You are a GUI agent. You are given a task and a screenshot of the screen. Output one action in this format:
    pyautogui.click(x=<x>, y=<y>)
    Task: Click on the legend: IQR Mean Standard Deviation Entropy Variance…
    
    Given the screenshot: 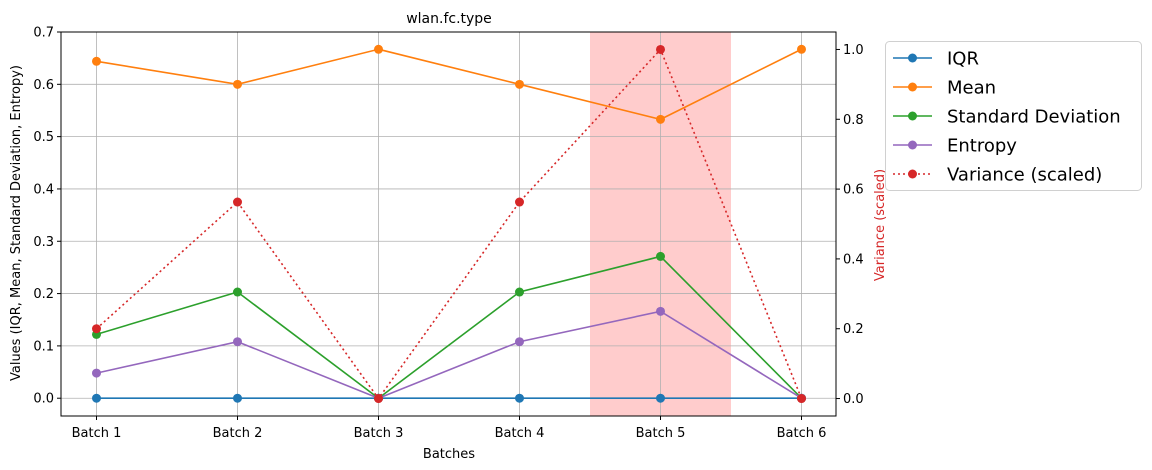 What is the action you would take?
    pyautogui.click(x=1013, y=116)
    